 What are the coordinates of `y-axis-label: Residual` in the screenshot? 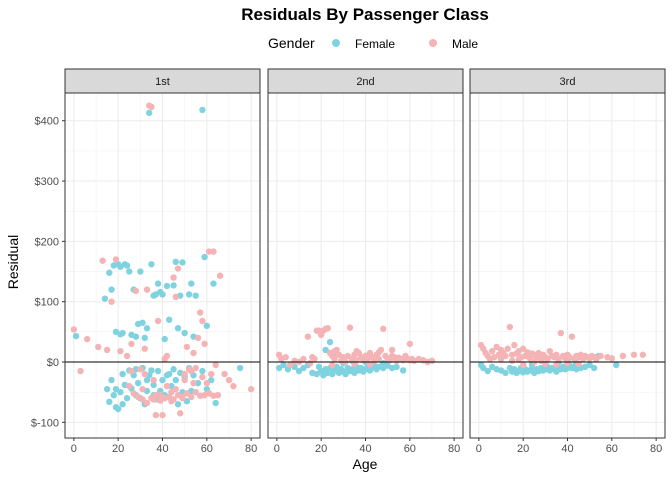 It's located at (13, 262).